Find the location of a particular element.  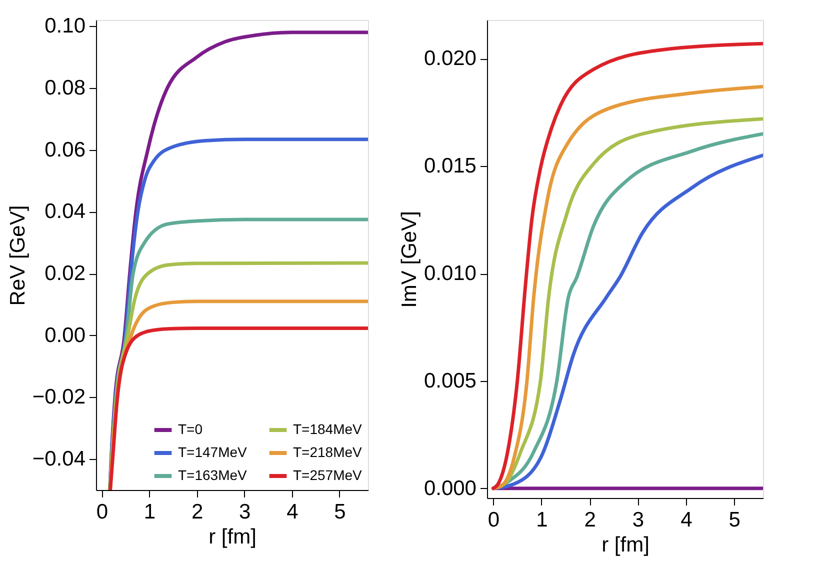

y-tick-label: 0.10 is located at coordinates (65, 26).